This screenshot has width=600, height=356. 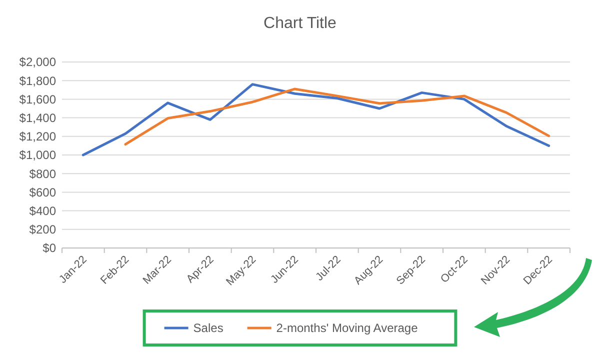 I want to click on y-tick-label: $1,000, so click(x=37, y=155).